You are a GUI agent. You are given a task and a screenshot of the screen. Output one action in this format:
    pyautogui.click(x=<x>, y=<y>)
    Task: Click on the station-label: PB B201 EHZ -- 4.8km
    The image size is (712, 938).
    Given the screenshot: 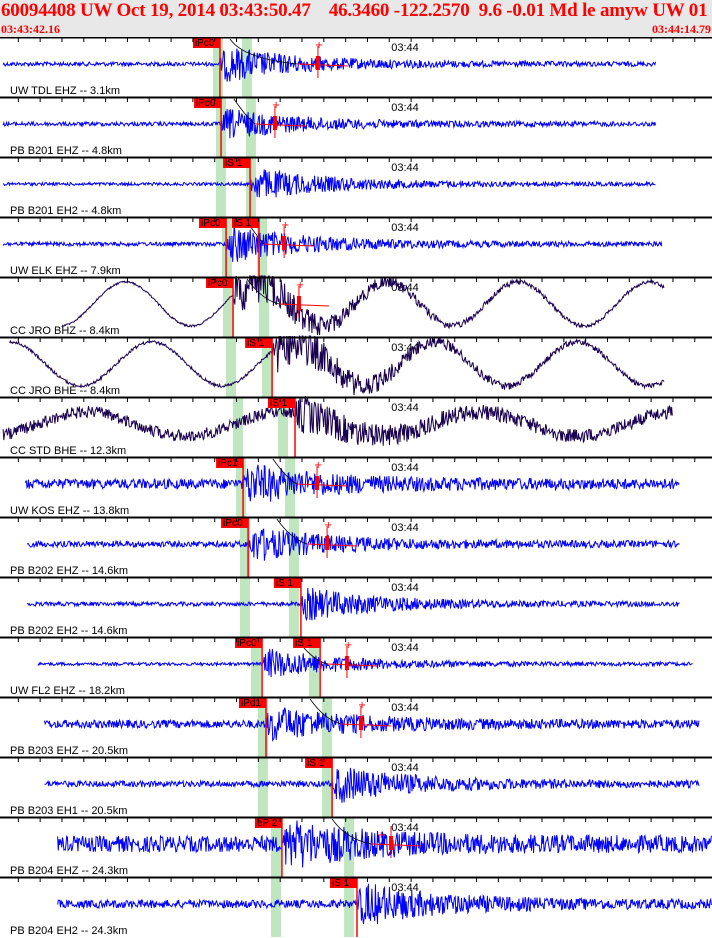 What is the action you would take?
    pyautogui.click(x=66, y=151)
    